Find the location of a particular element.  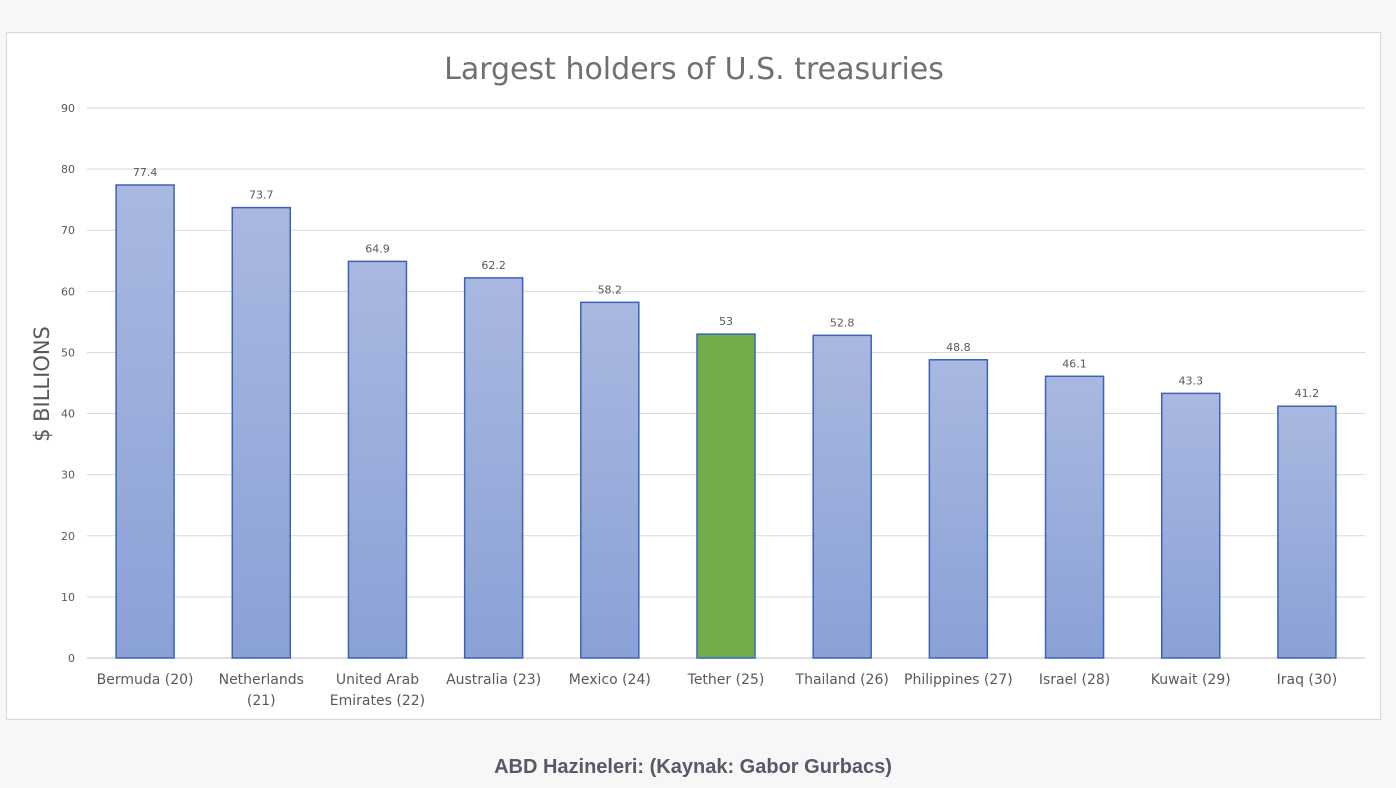

data-label: 77.4 is located at coordinates (145, 172).